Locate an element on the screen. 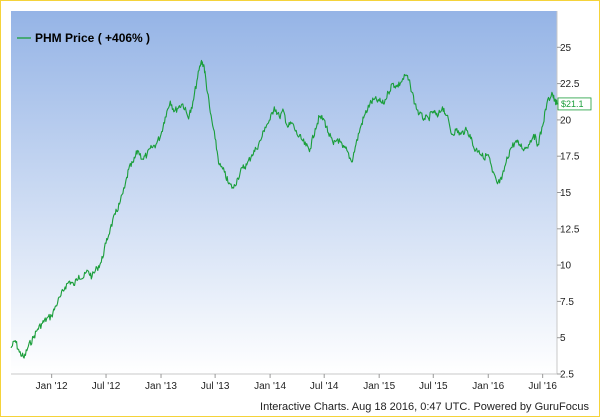  x-tick-label: Jan '14 is located at coordinates (270, 386).